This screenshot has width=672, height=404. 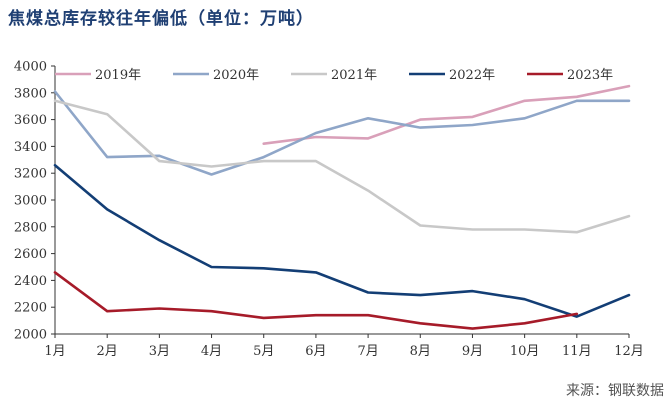 What do you see at coordinates (30, 67) in the screenshot?
I see `y-tick-label: 4000` at bounding box center [30, 67].